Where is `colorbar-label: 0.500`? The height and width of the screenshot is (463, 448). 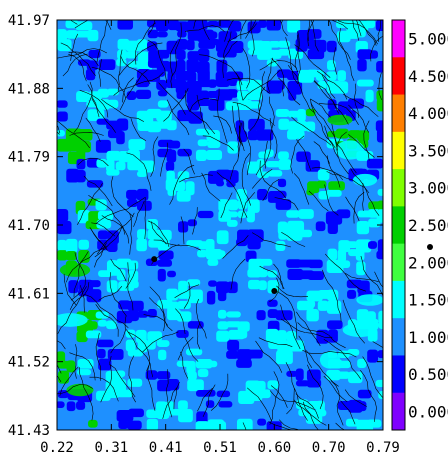
colorbar-label: 0.500 is located at coordinates (428, 374).